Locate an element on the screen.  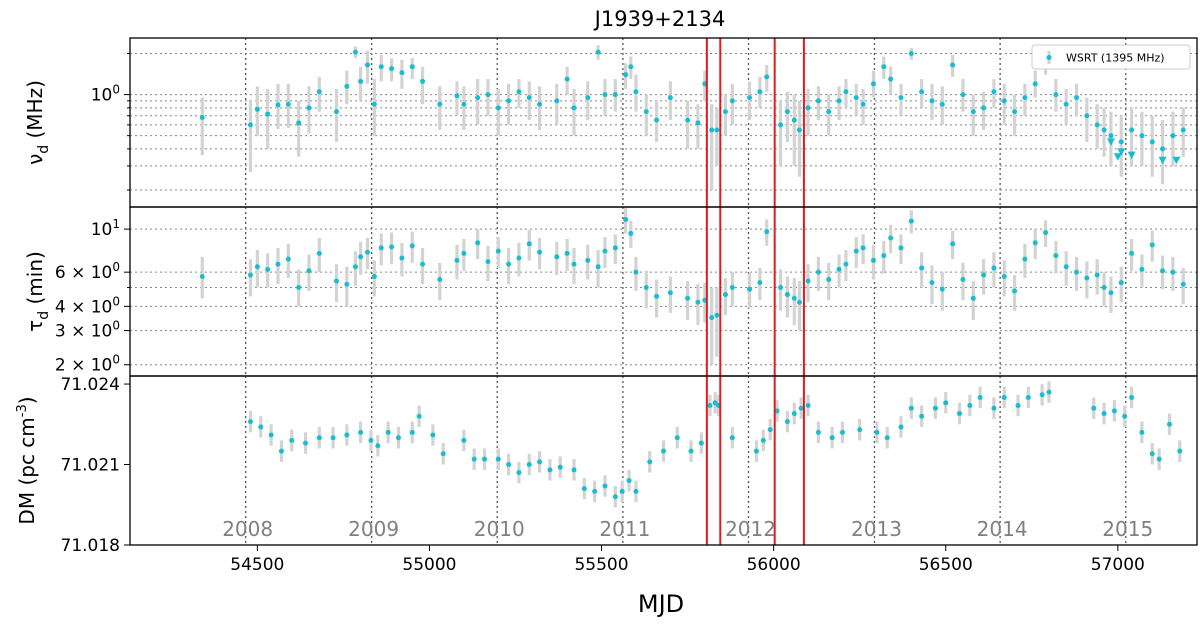
x-tick-label: 57000 is located at coordinates (1118, 565).